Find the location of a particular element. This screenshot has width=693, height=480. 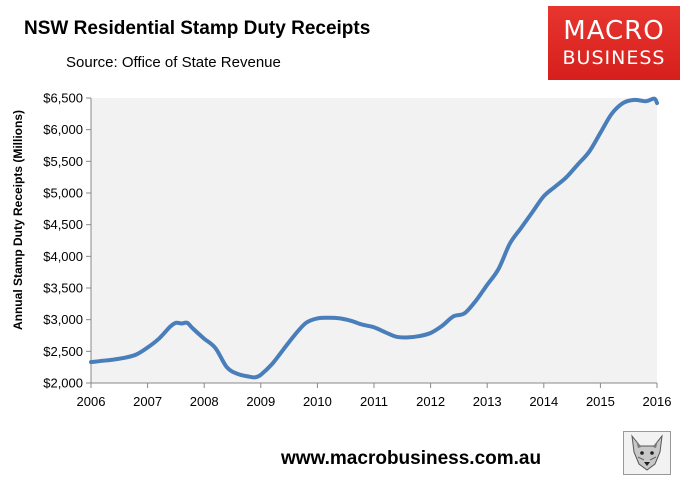

chart-title: NSW Residential Stamp Duty Receipts is located at coordinates (197, 28).